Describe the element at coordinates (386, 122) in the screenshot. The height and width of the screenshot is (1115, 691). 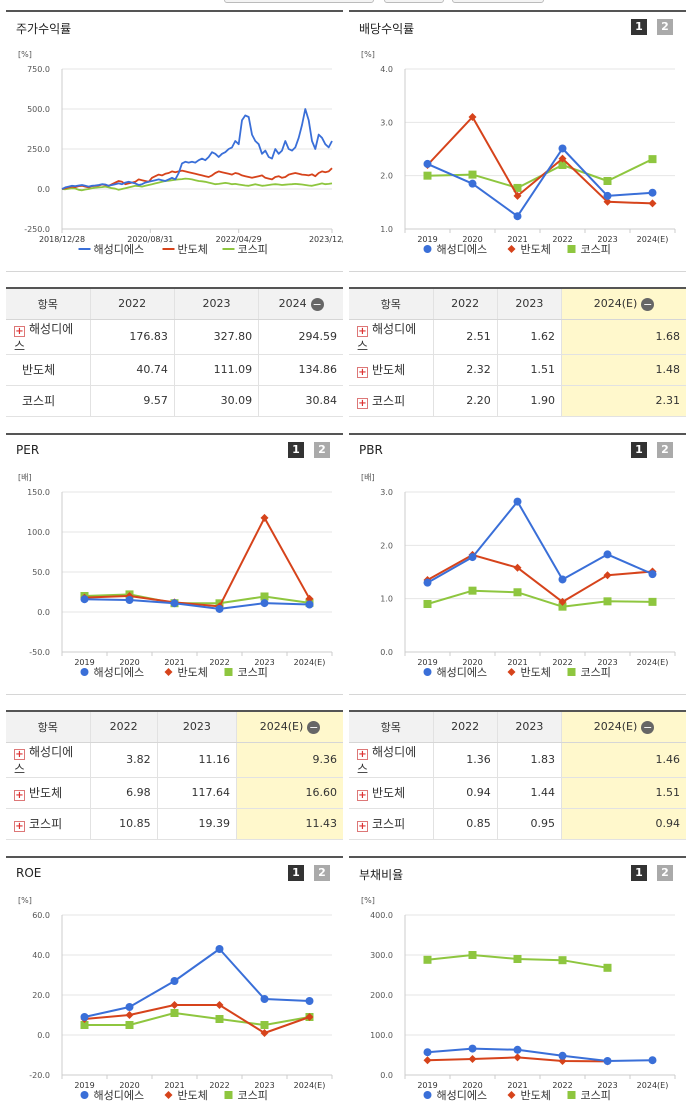
I see `y-tick-label: 3.0` at that location.